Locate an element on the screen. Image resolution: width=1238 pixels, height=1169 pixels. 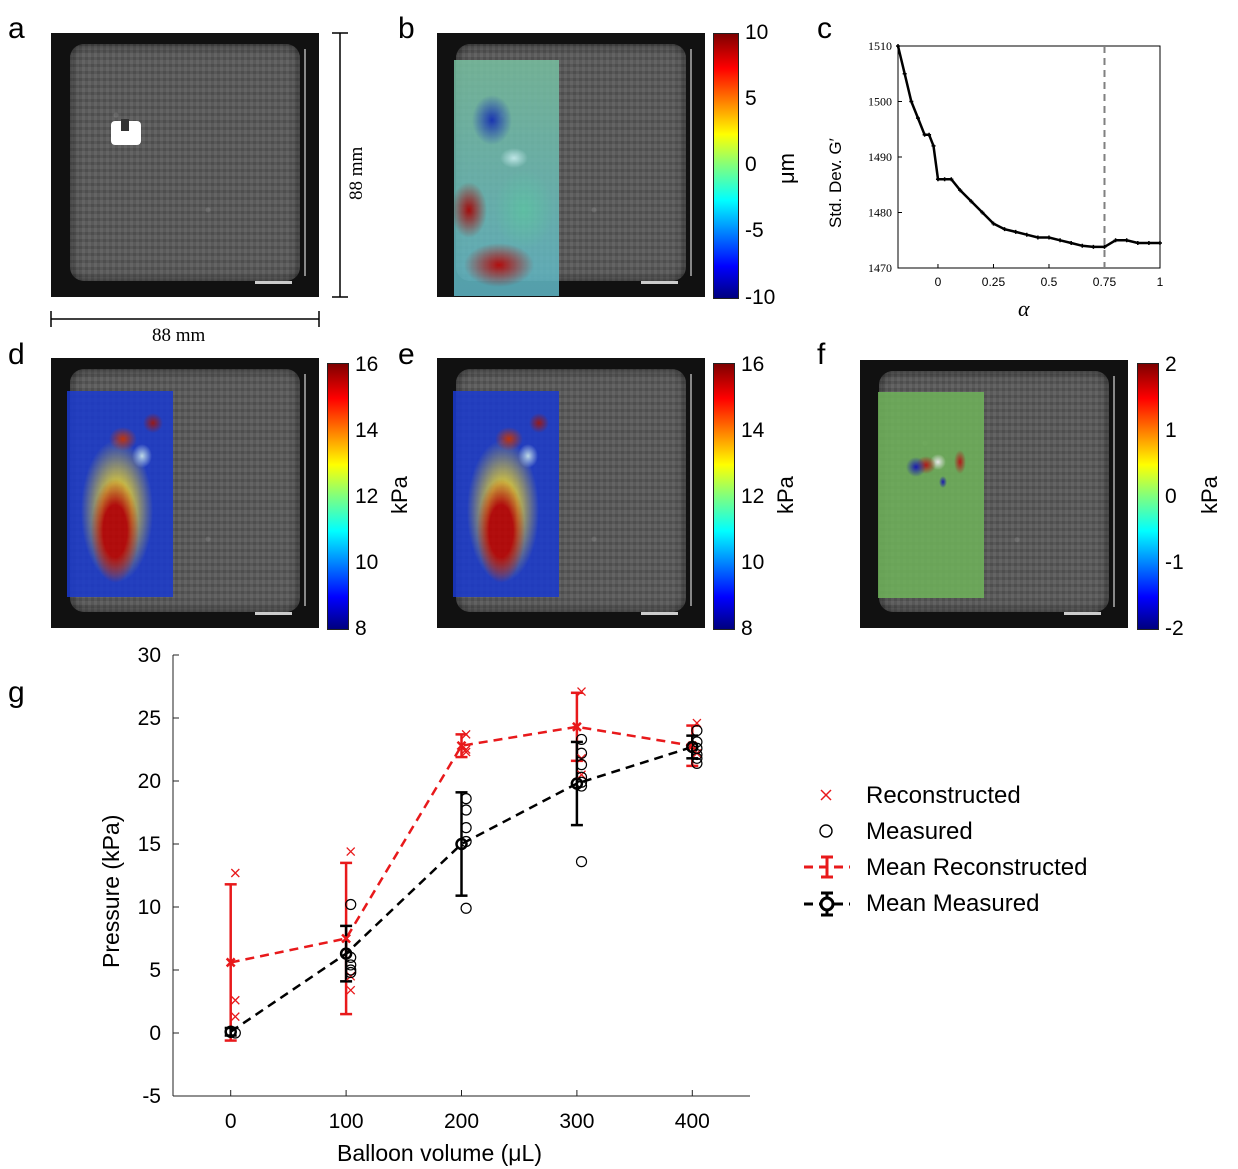
chart-c-xtick-label: 0.75 is located at coordinates (1105, 282).